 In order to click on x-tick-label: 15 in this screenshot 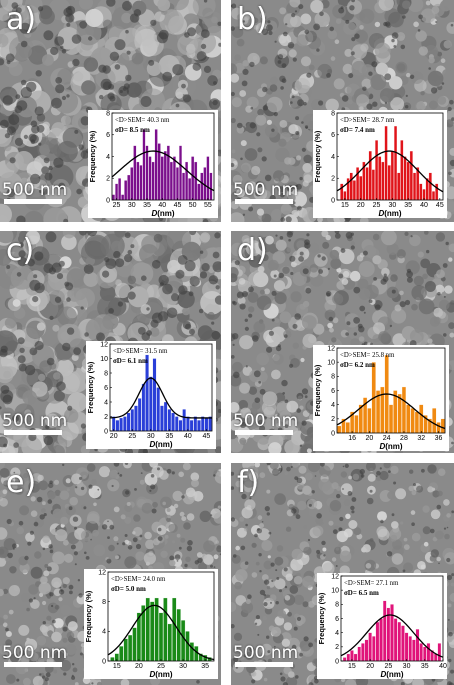, I will do `click(352, 666)`.